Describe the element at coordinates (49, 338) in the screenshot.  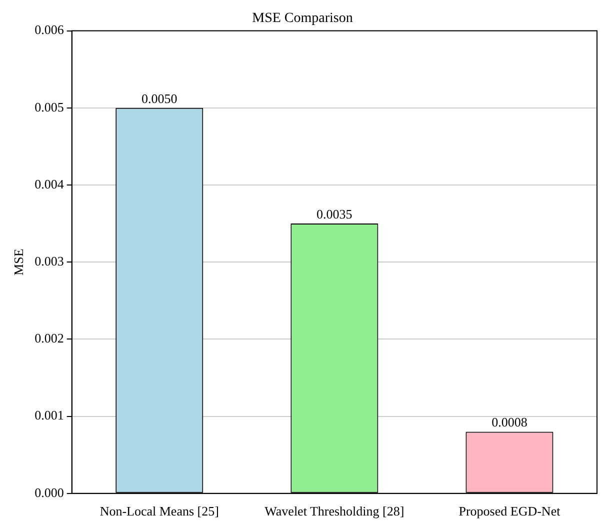
I see `y-tick-label: 0.002` at that location.